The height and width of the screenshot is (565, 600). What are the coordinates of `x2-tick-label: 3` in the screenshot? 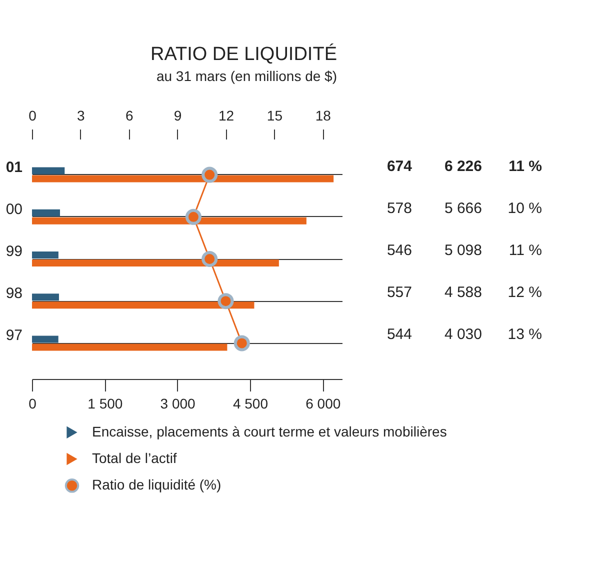 It's located at (81, 116).